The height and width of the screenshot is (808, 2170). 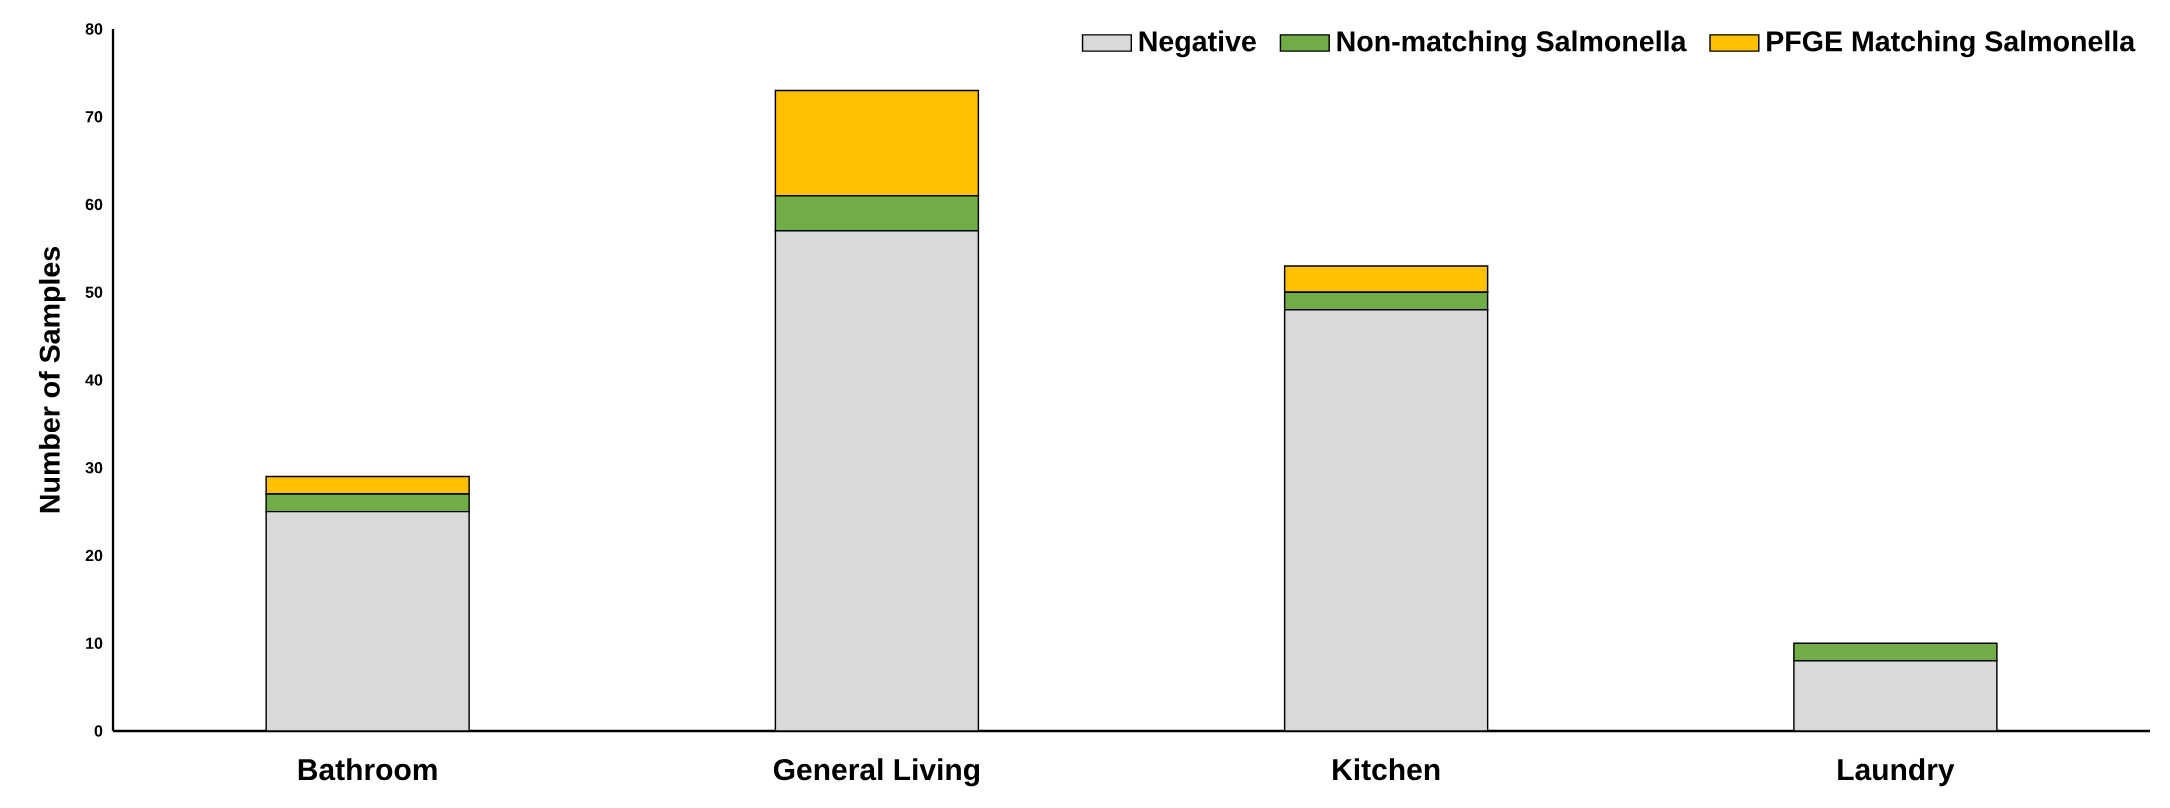 I want to click on y-tick-label: 80, so click(x=94, y=29).